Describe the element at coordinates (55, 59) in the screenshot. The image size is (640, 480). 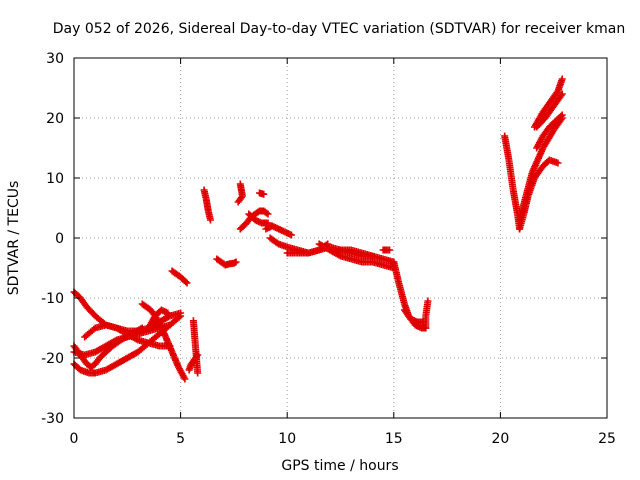
I see `y-tick-label: 30` at that location.